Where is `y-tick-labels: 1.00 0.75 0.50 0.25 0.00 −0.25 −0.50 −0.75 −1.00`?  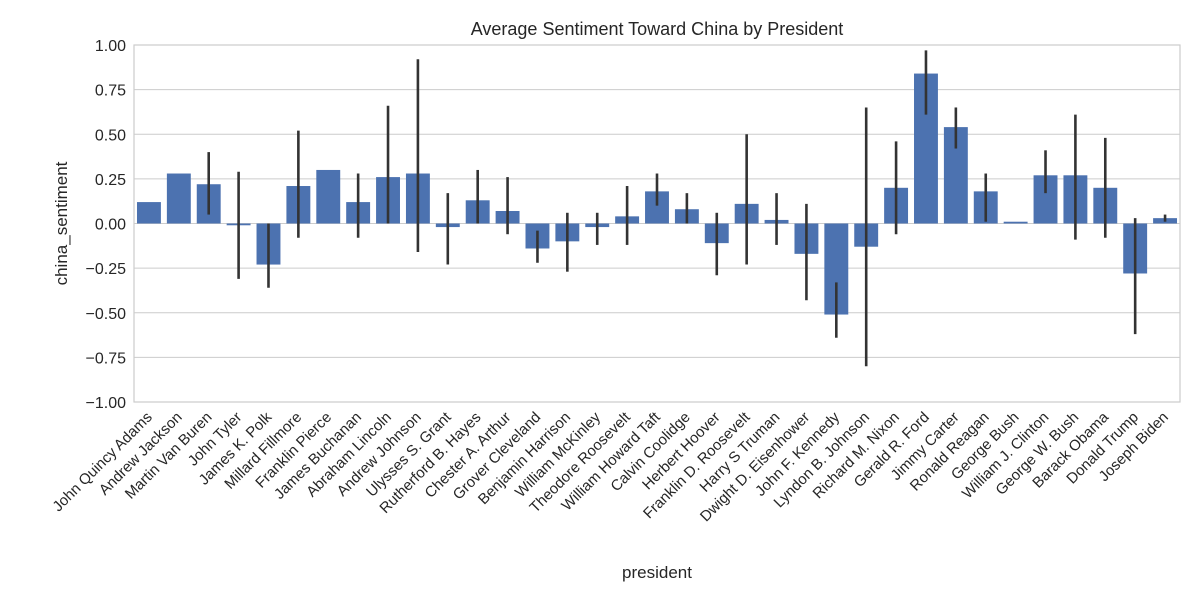
y-tick-labels: 1.00 0.75 0.50 0.25 0.00 −0.25 −0.50 −0.75 −1.00 is located at coordinates (106, 225).